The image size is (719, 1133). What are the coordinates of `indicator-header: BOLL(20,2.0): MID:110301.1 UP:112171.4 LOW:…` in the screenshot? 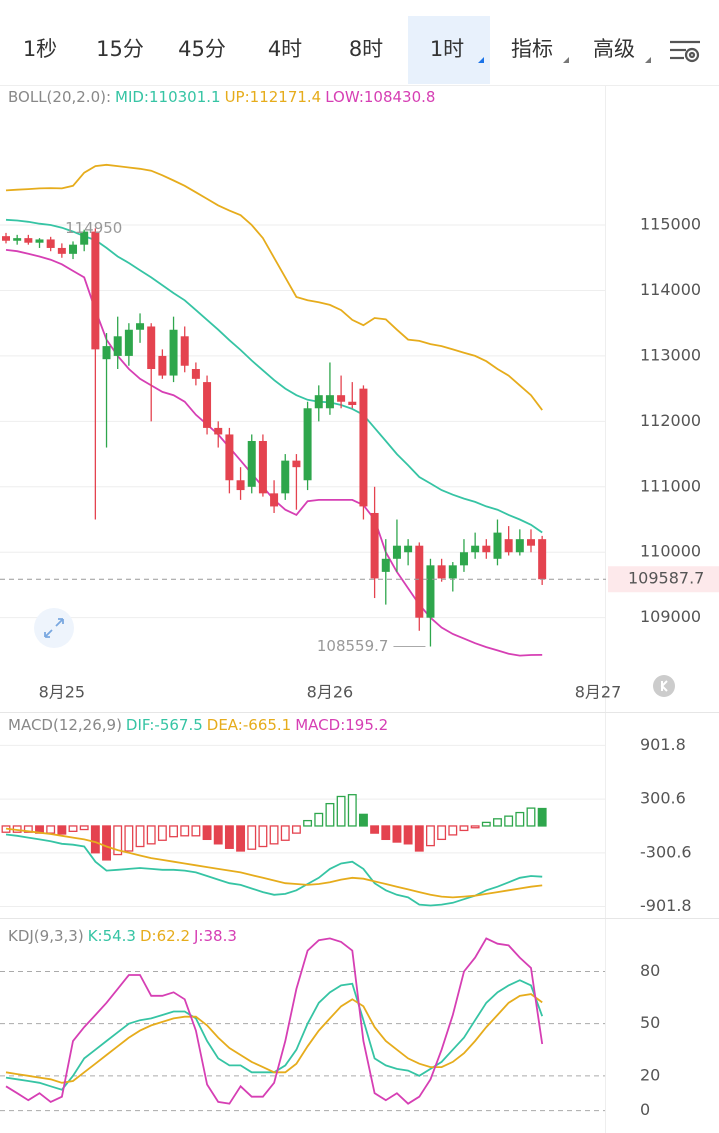 It's located at (221, 97).